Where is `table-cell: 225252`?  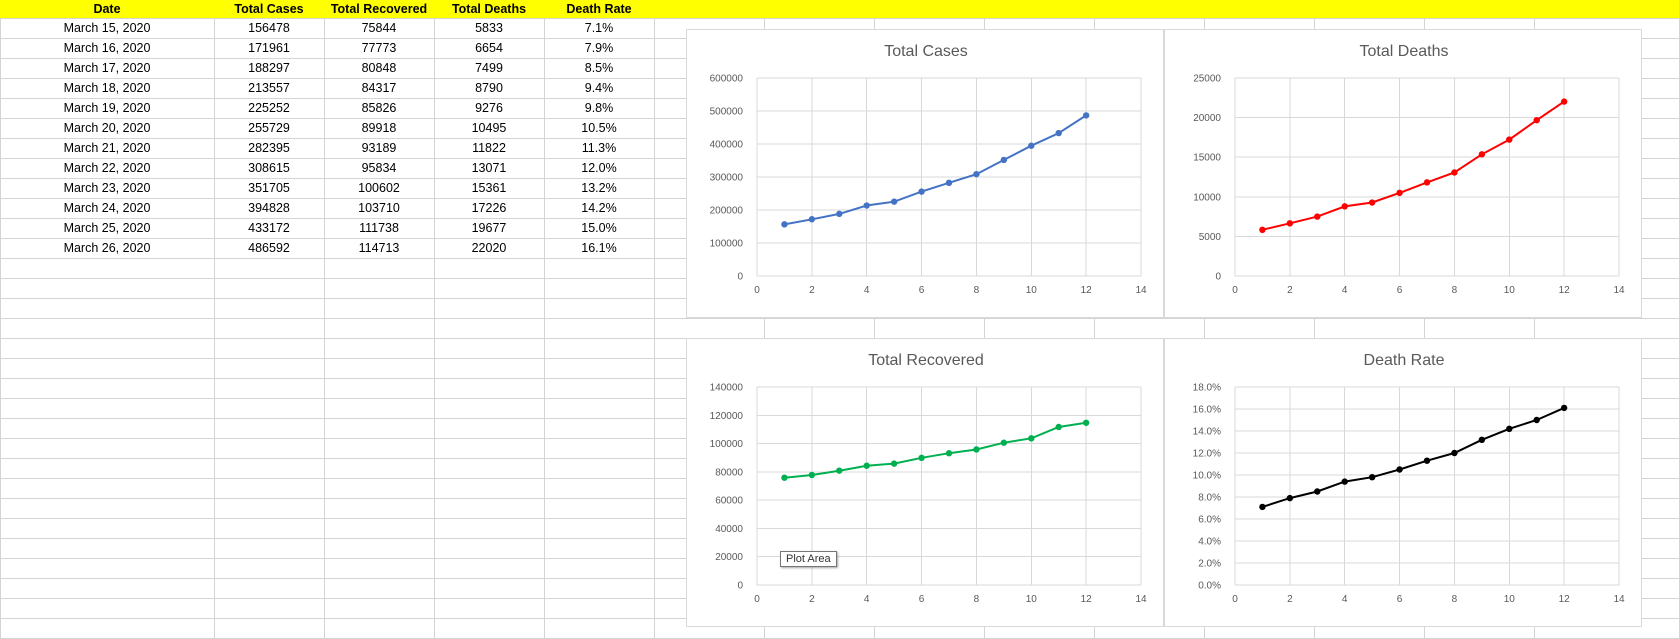
table-cell: 225252 is located at coordinates (269, 108).